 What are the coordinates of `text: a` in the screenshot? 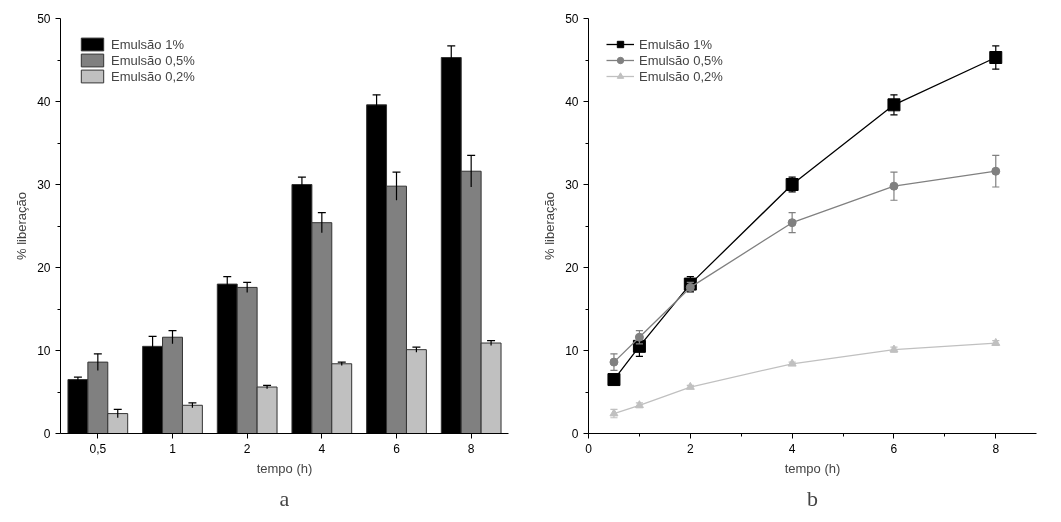 It's located at (284, 498).